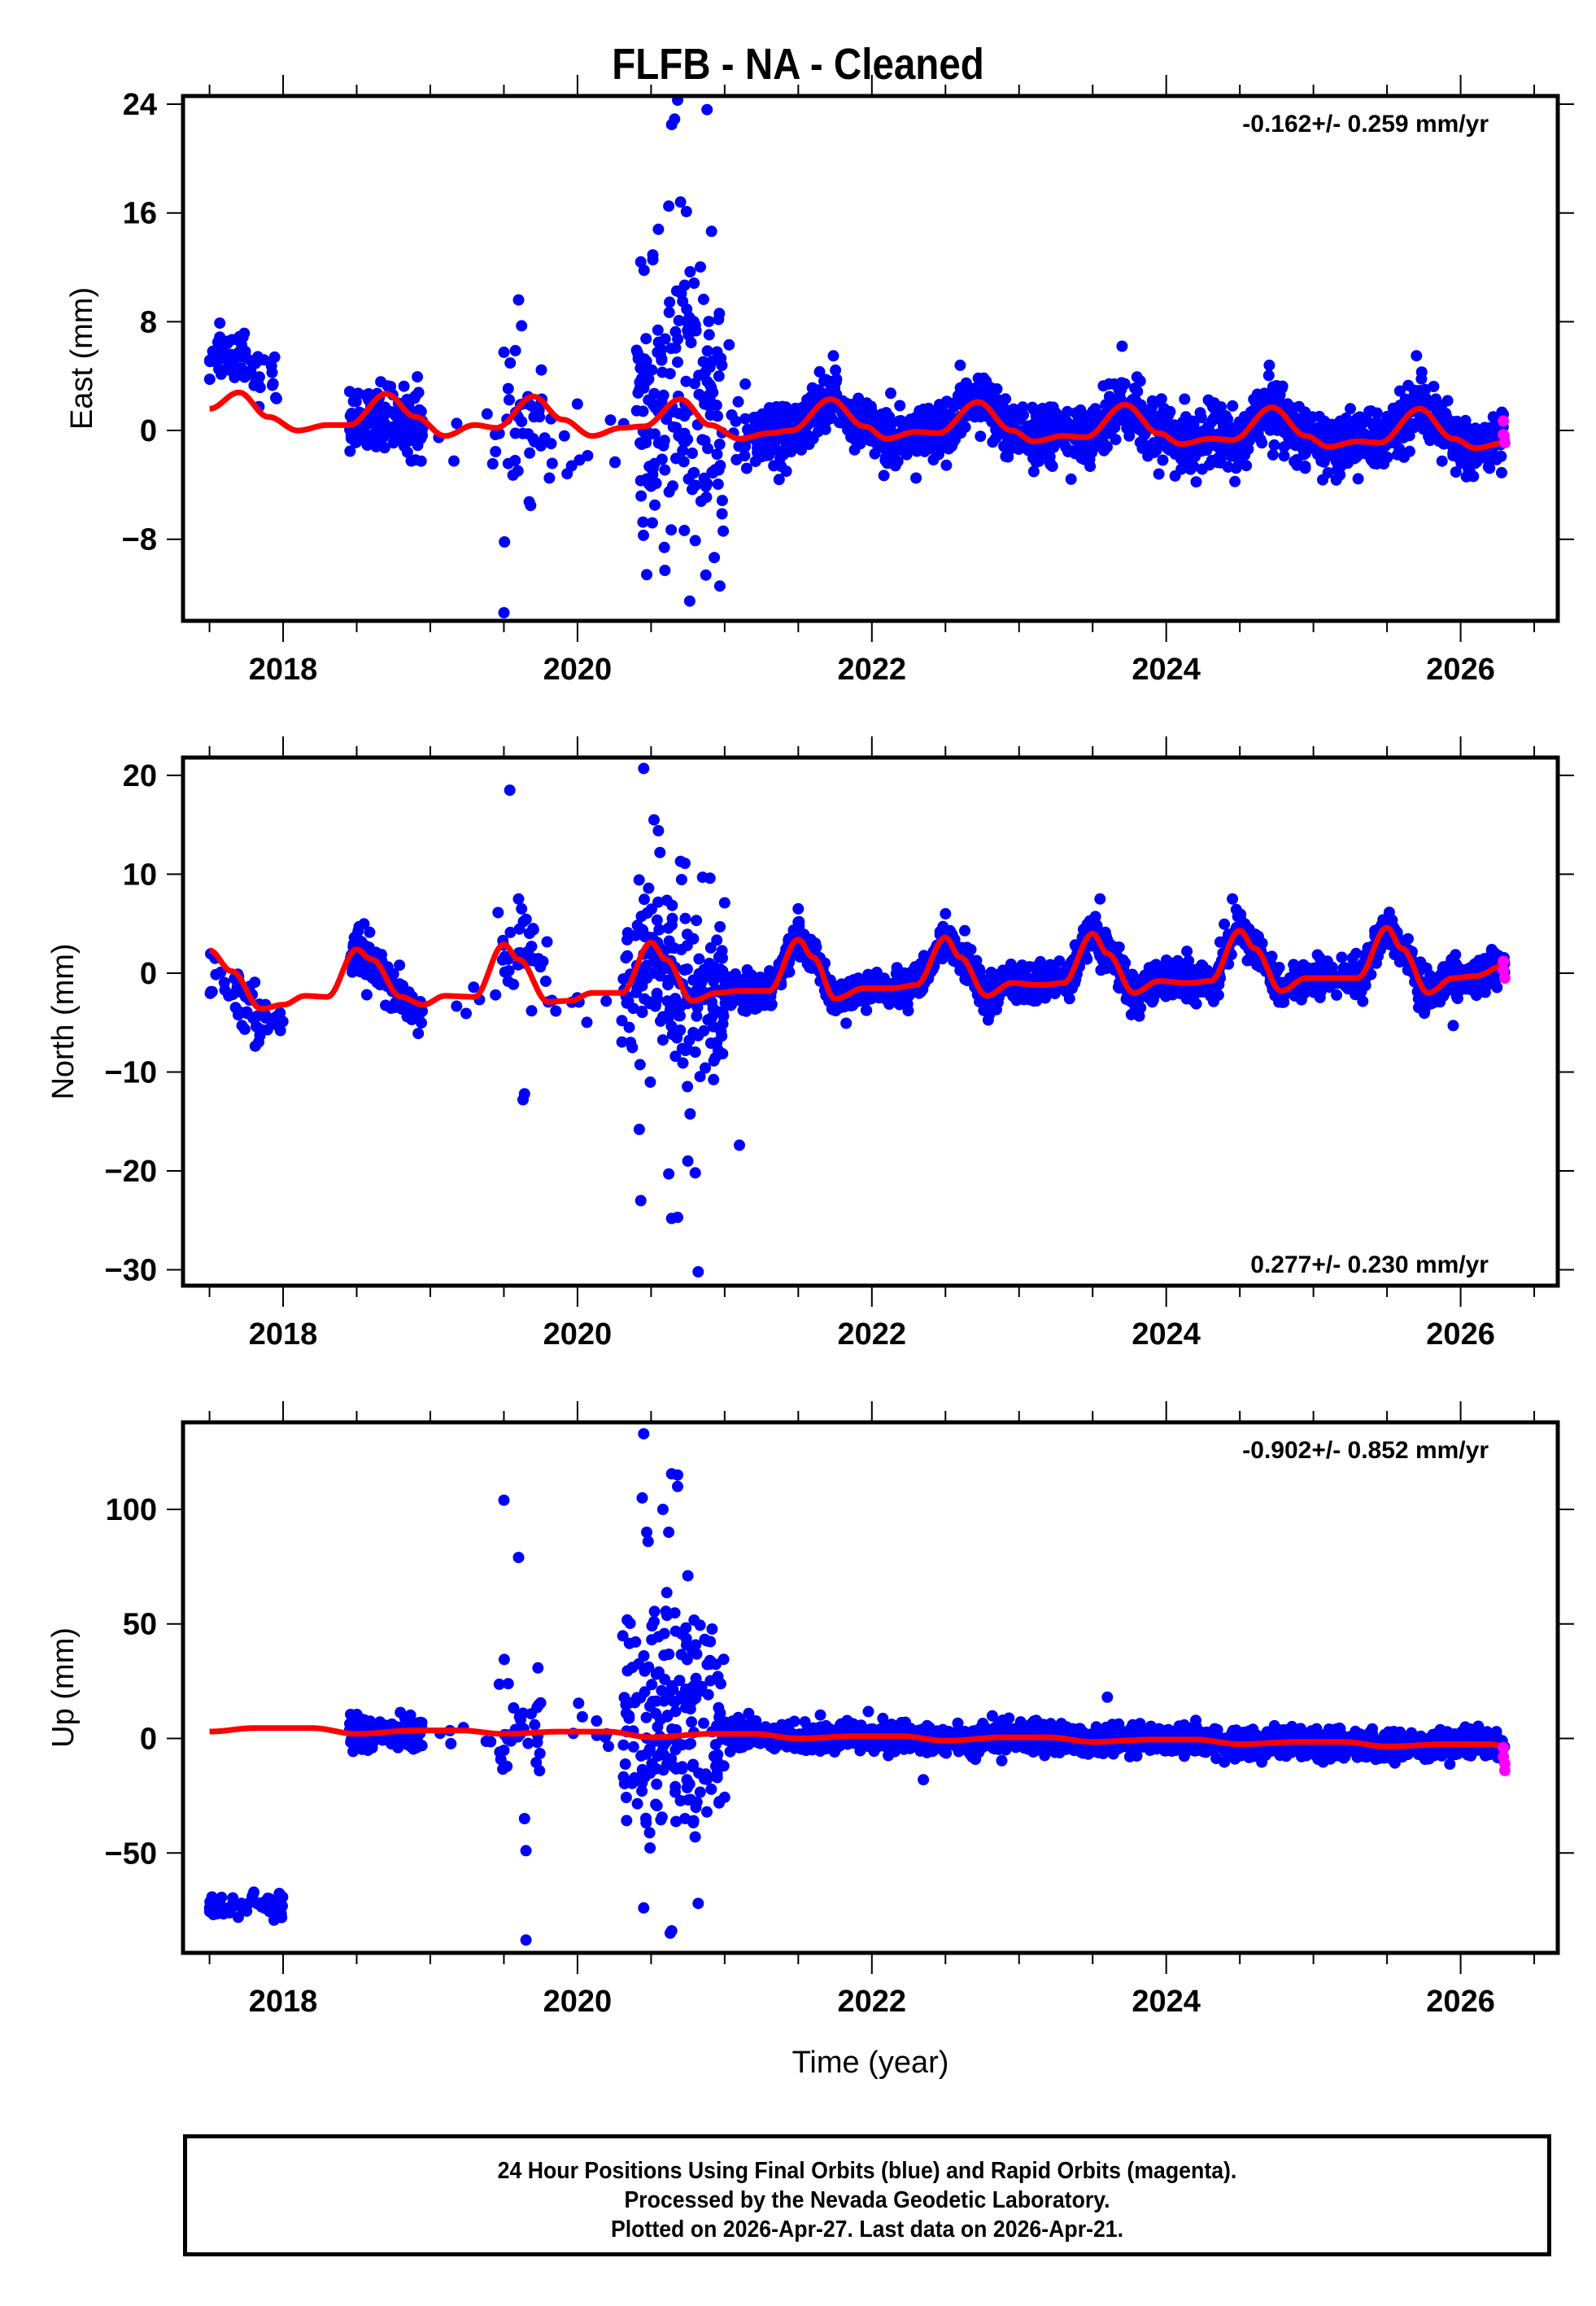 The width and height of the screenshot is (1596, 2306). Describe the element at coordinates (1460, 670) in the screenshot. I see `x-tick-label: 2026` at that location.